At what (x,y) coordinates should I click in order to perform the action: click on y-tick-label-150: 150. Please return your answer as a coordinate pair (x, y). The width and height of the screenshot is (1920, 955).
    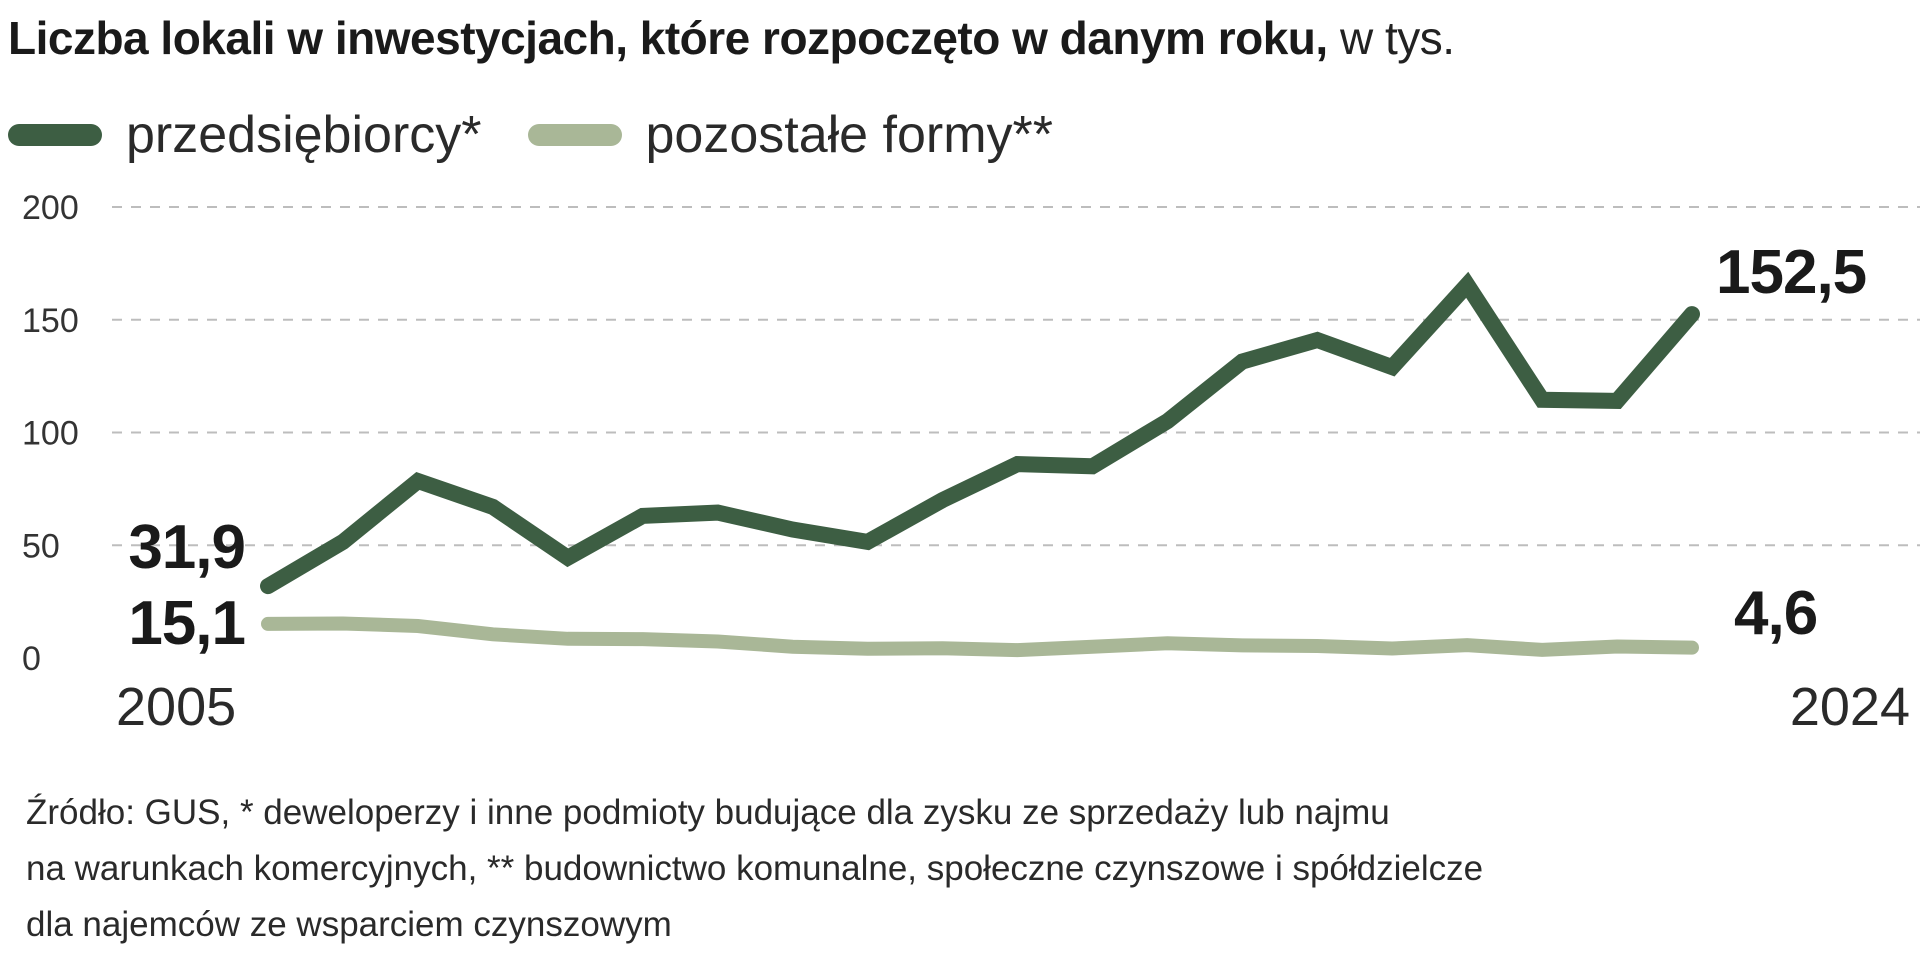
    Looking at the image, I should click on (50, 321).